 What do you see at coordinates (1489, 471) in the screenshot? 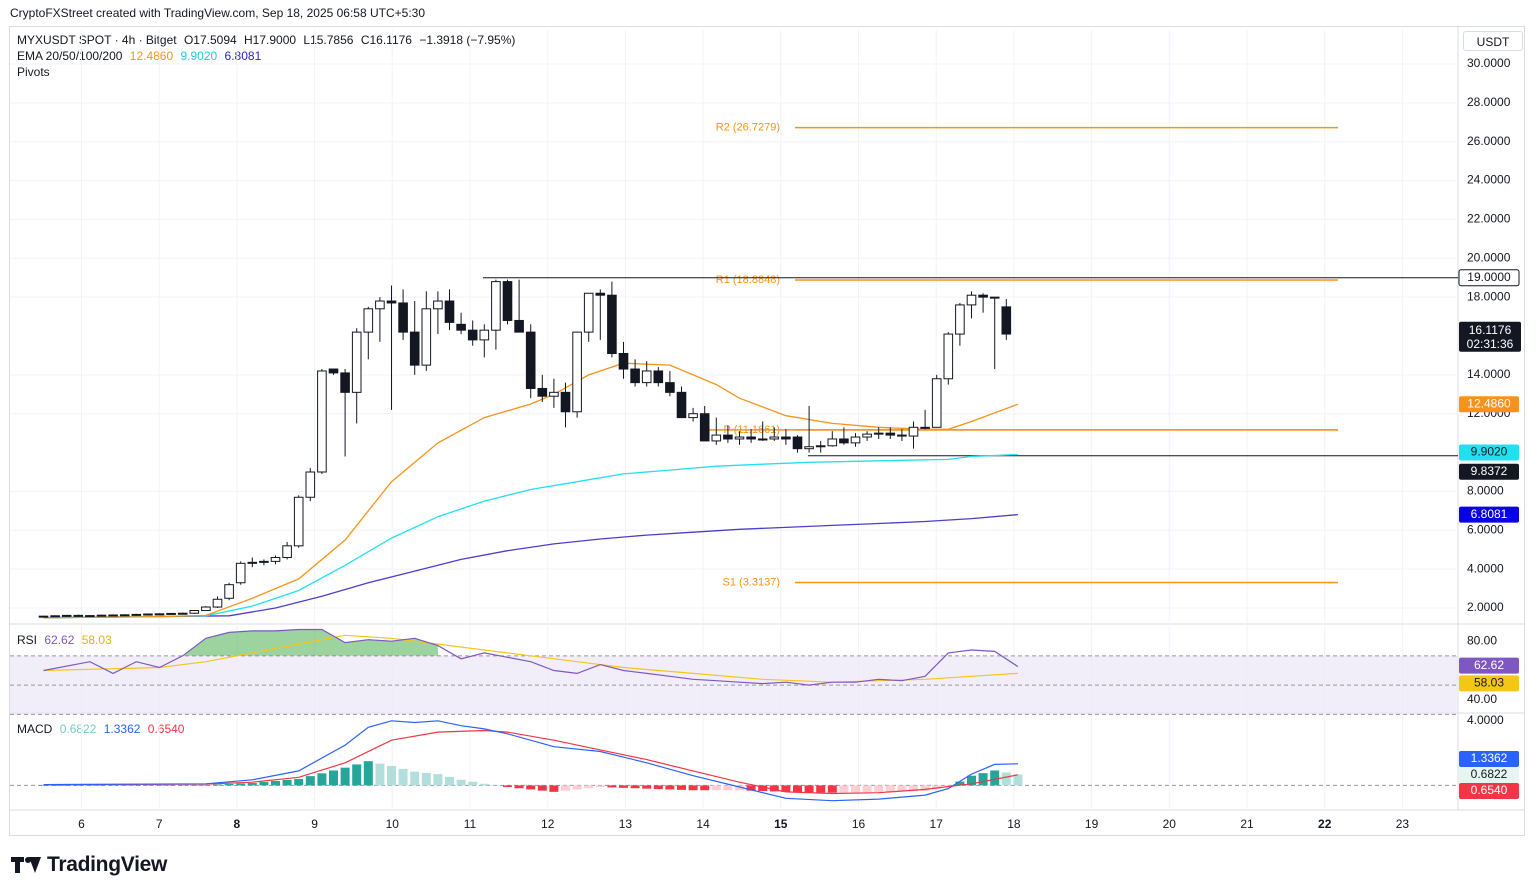
I see `price-tag-label: 9.8372` at bounding box center [1489, 471].